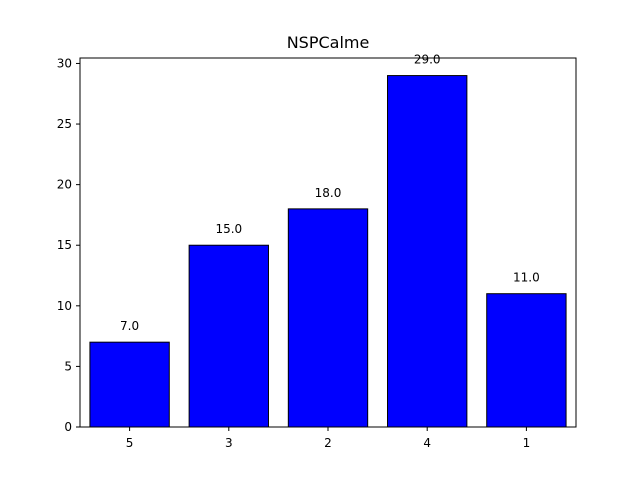  I want to click on data-label-3: 15.0, so click(228, 229).